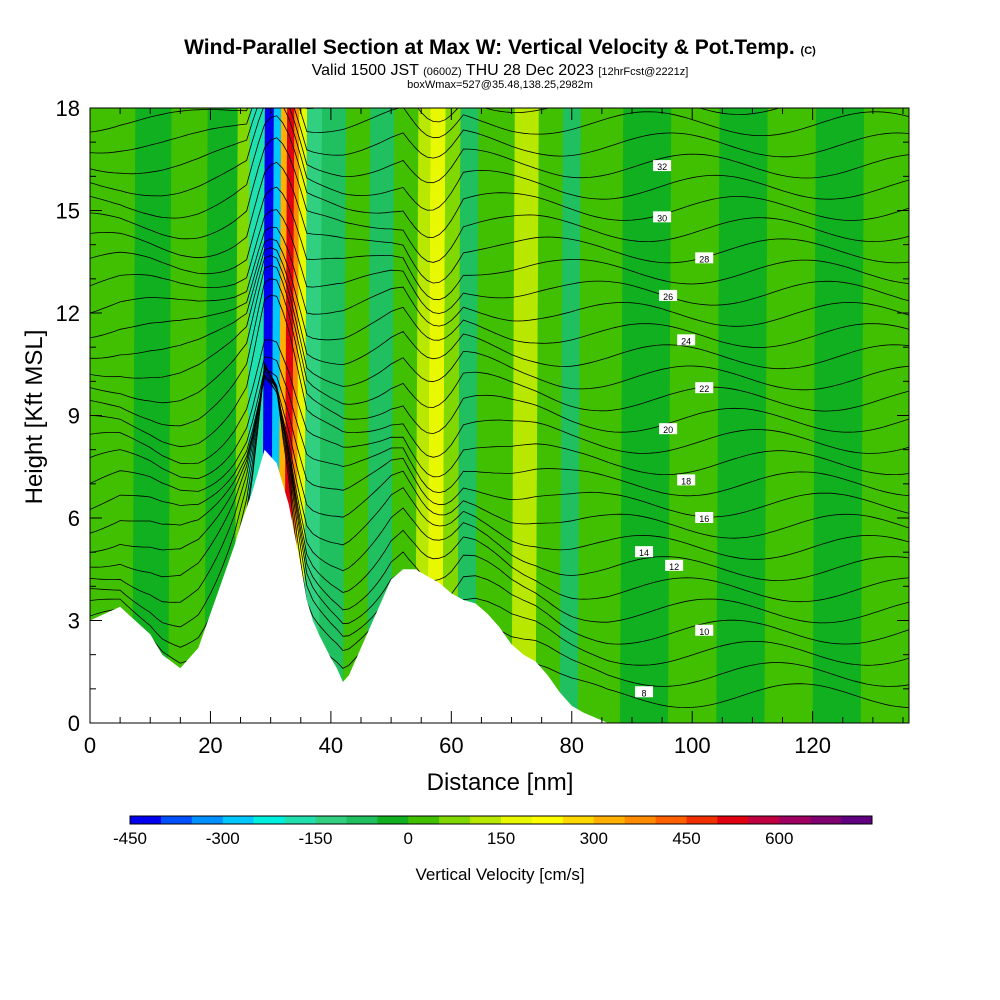 The image size is (1000, 1000). Describe the element at coordinates (223, 838) in the screenshot. I see `colorbar-tick-label: -300` at that location.